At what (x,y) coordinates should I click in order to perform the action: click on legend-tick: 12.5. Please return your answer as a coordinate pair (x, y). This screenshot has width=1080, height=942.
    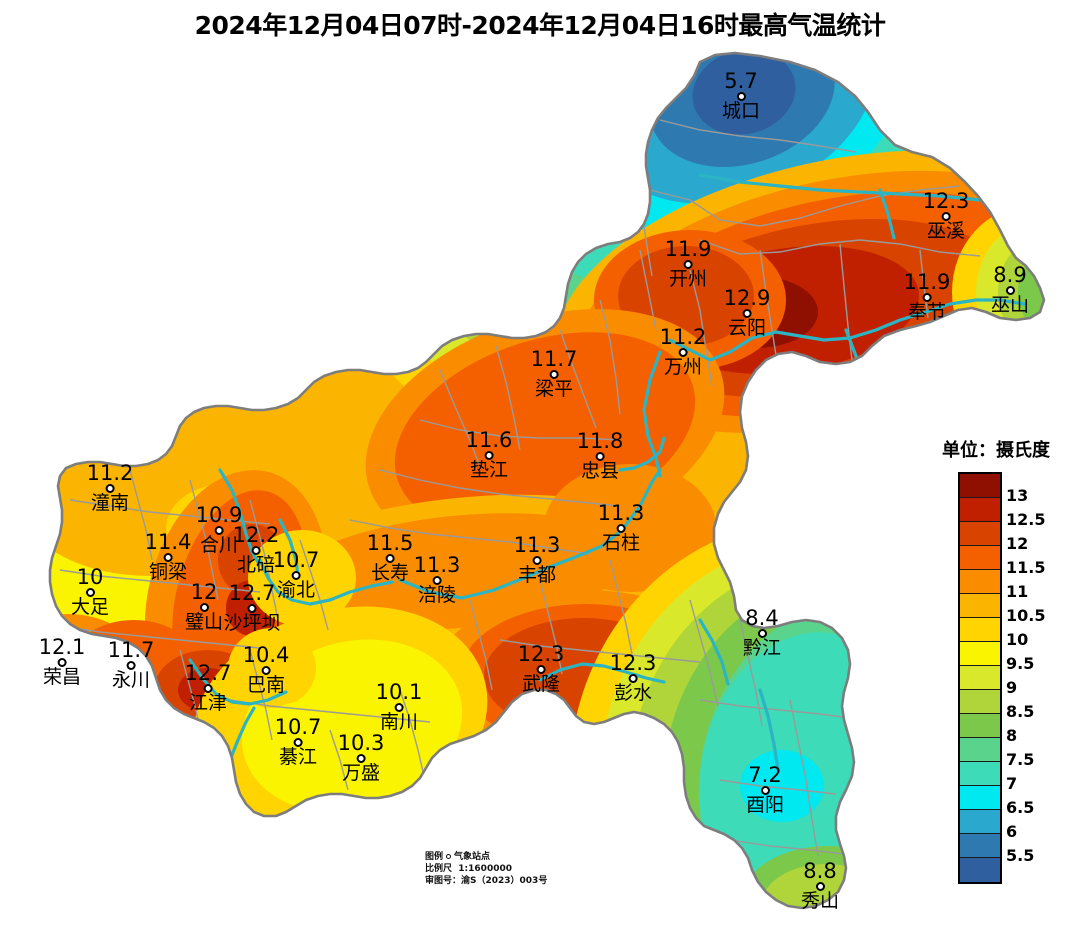
    Looking at the image, I should click on (1026, 519).